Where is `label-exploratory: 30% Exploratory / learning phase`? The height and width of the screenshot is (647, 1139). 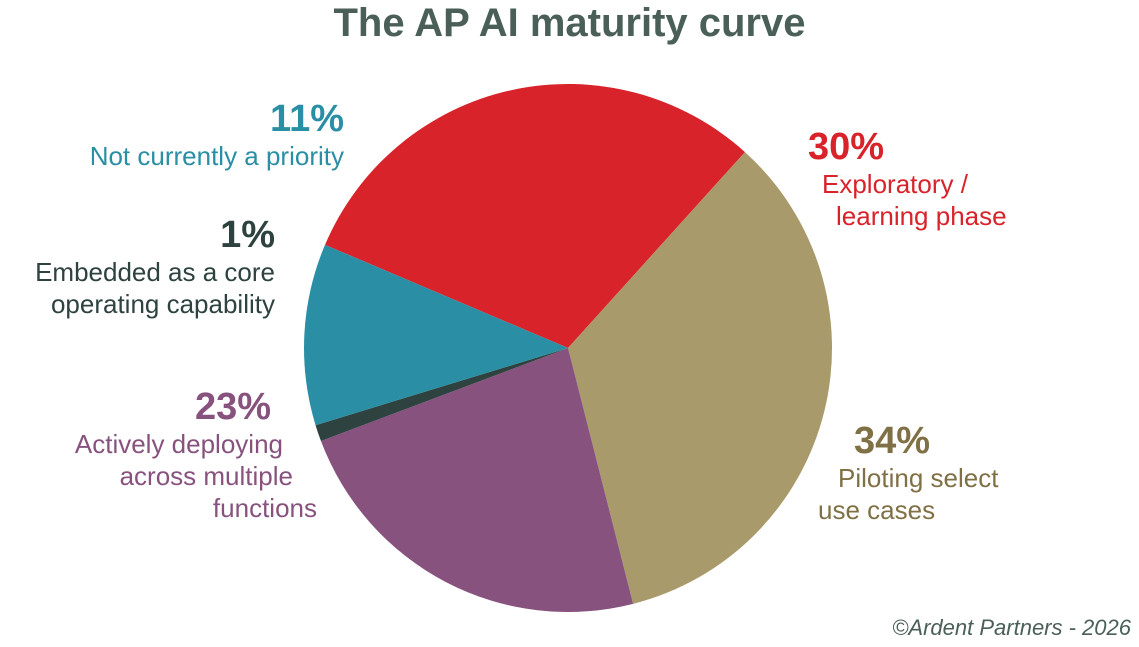
label-exploratory: 30% Exploratory / learning phase is located at coordinates (907, 179).